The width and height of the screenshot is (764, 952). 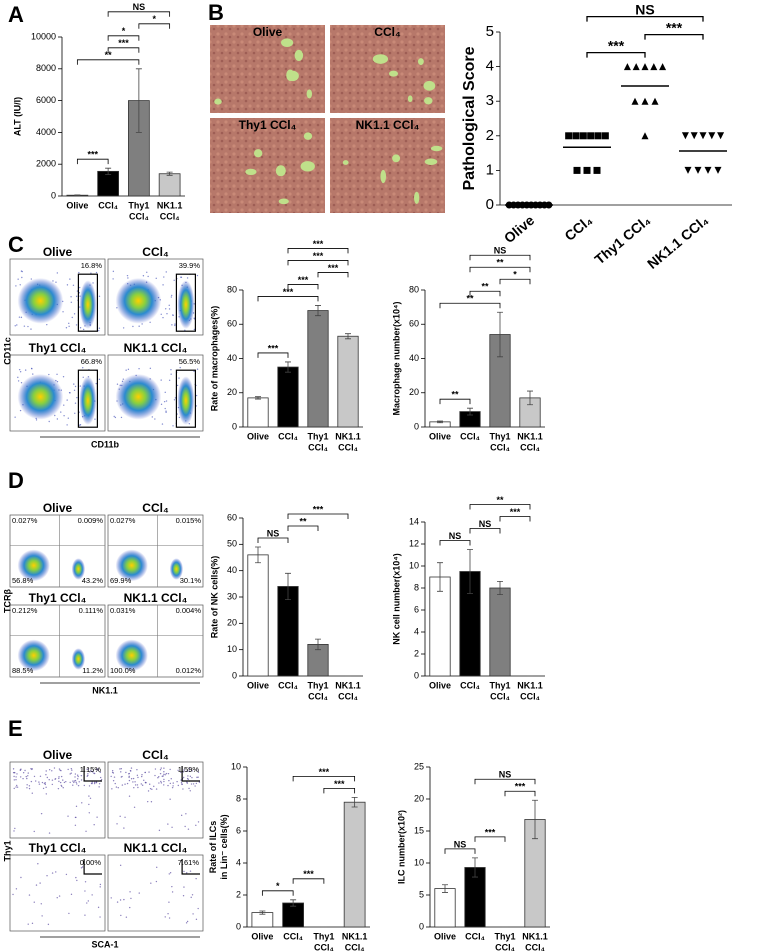 I want to click on y-axis-label: Pathological Score, so click(x=469, y=118).